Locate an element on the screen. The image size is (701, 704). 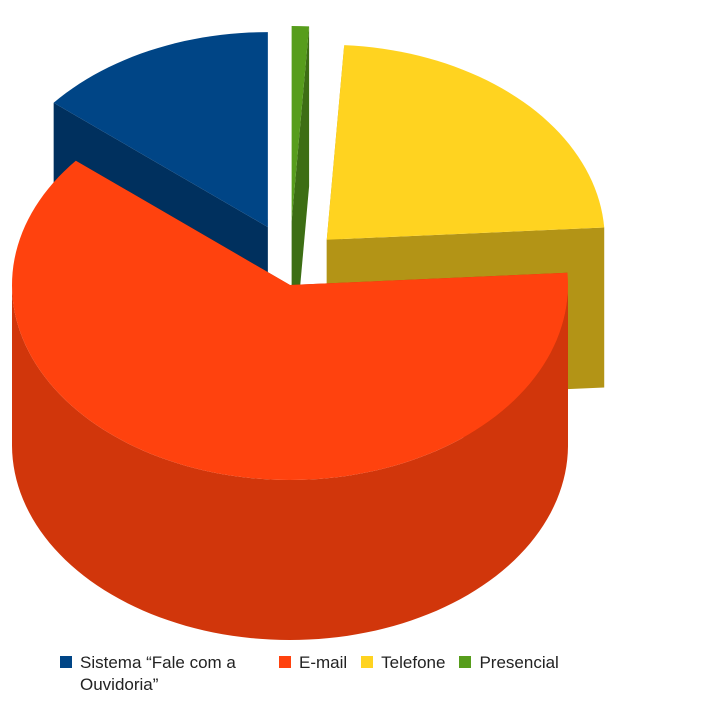
legend-item: E-mail is located at coordinates (313, 663).